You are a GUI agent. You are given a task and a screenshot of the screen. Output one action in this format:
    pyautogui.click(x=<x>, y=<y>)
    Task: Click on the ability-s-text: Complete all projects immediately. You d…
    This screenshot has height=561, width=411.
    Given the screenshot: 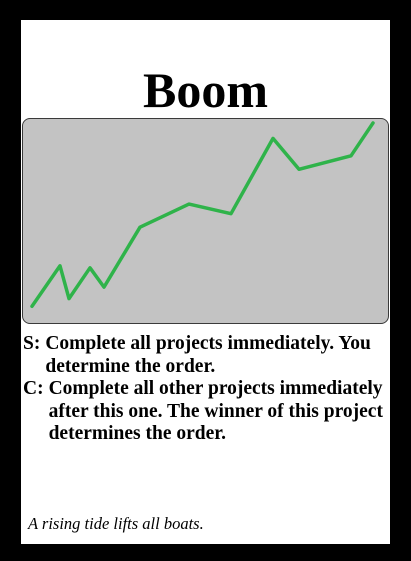 What is the action you would take?
    pyautogui.click(x=208, y=355)
    